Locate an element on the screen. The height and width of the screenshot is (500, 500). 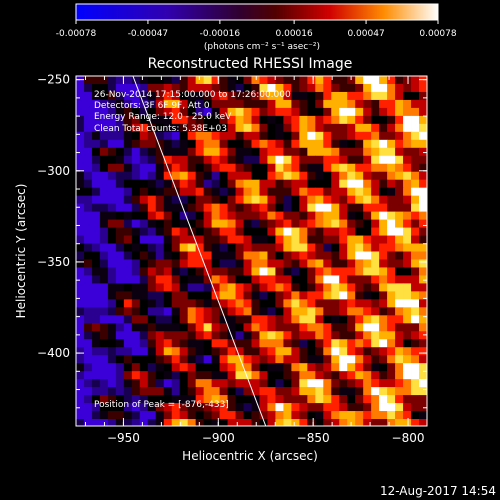
colorbar is located at coordinates (257, 12).